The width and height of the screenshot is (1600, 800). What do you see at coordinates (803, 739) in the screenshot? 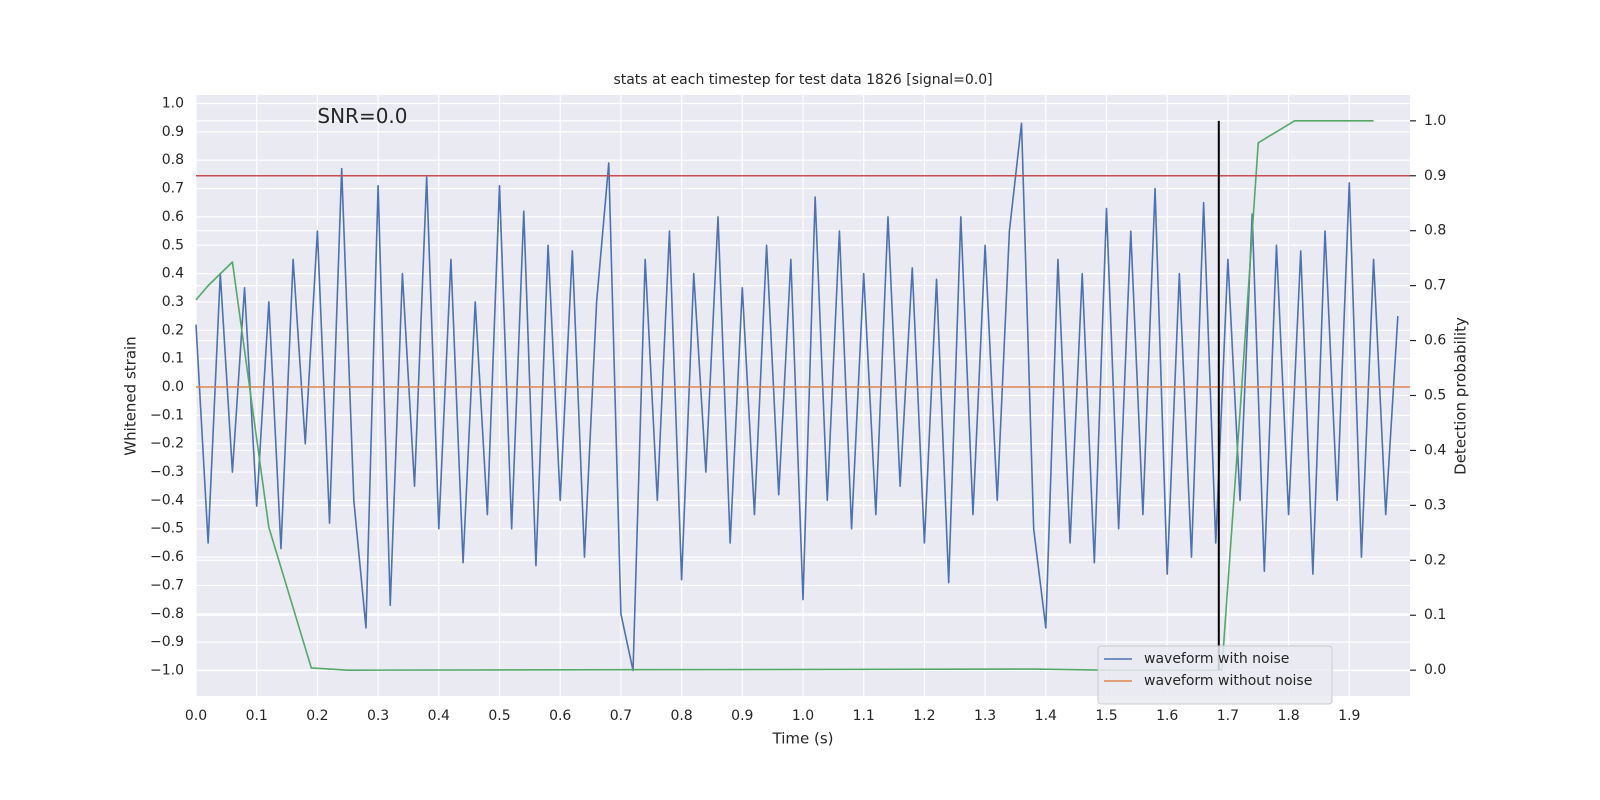
I see `x-axis-label: Time (s)` at bounding box center [803, 739].